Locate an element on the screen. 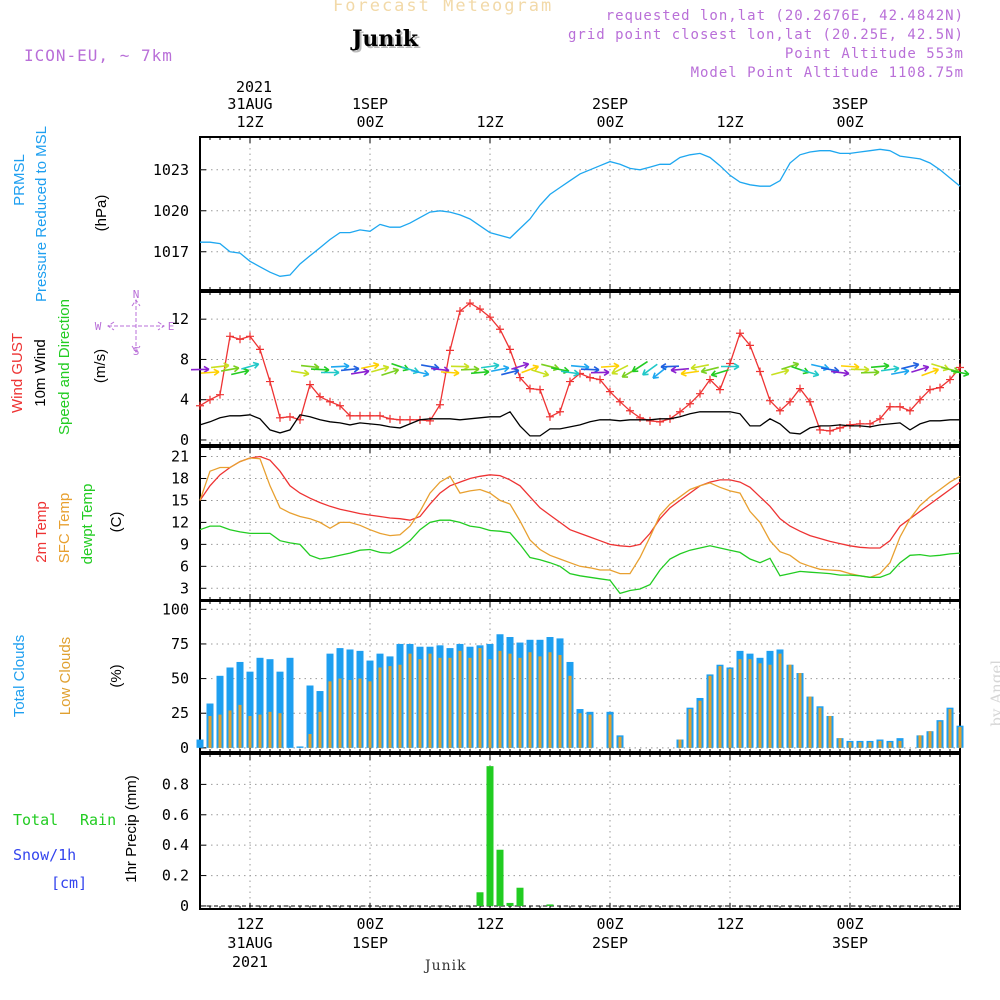  wind-direction-label: Speed and Direction is located at coordinates (64, 367).